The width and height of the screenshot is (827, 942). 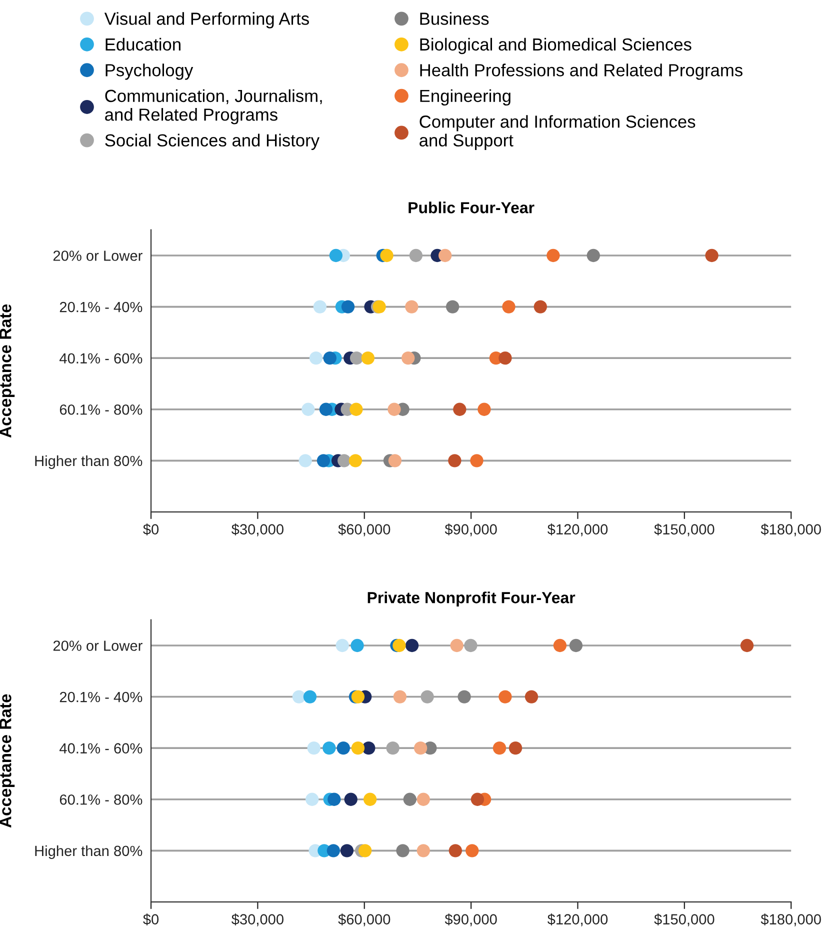 What do you see at coordinates (581, 72) in the screenshot?
I see `legend-label: Health Professions and Related Programs` at bounding box center [581, 72].